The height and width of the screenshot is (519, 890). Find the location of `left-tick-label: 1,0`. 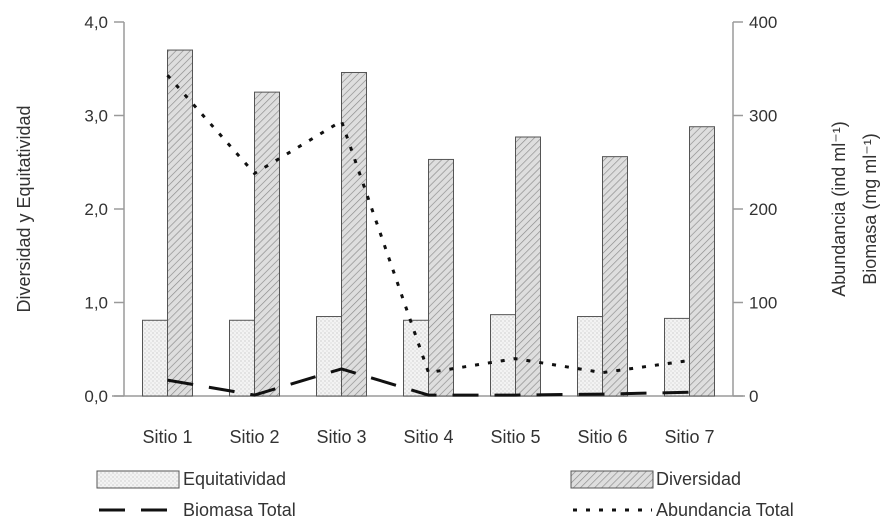

left-tick-label: 1,0 is located at coordinates (96, 303).